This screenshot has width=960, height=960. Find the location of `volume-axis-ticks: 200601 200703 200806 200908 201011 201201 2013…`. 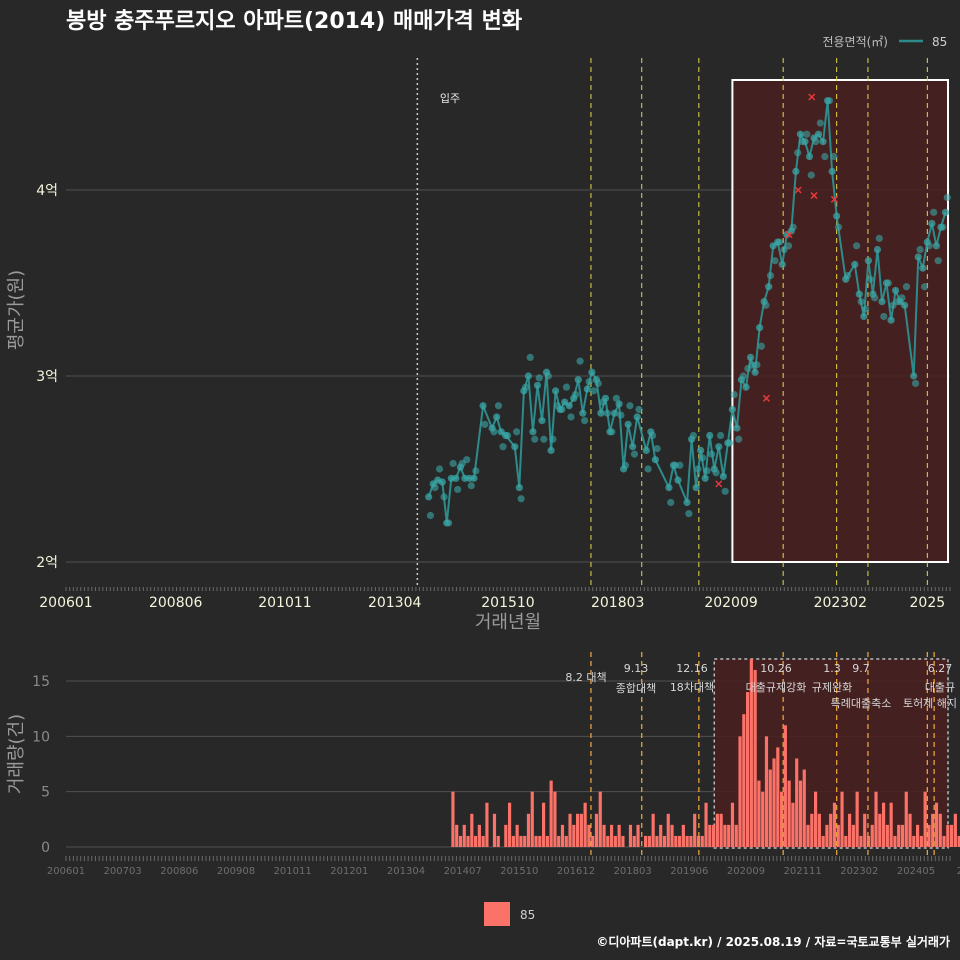

volume-axis-ticks: 200601 200703 200806 200908 201011 201201 2013… is located at coordinates (503, 866).